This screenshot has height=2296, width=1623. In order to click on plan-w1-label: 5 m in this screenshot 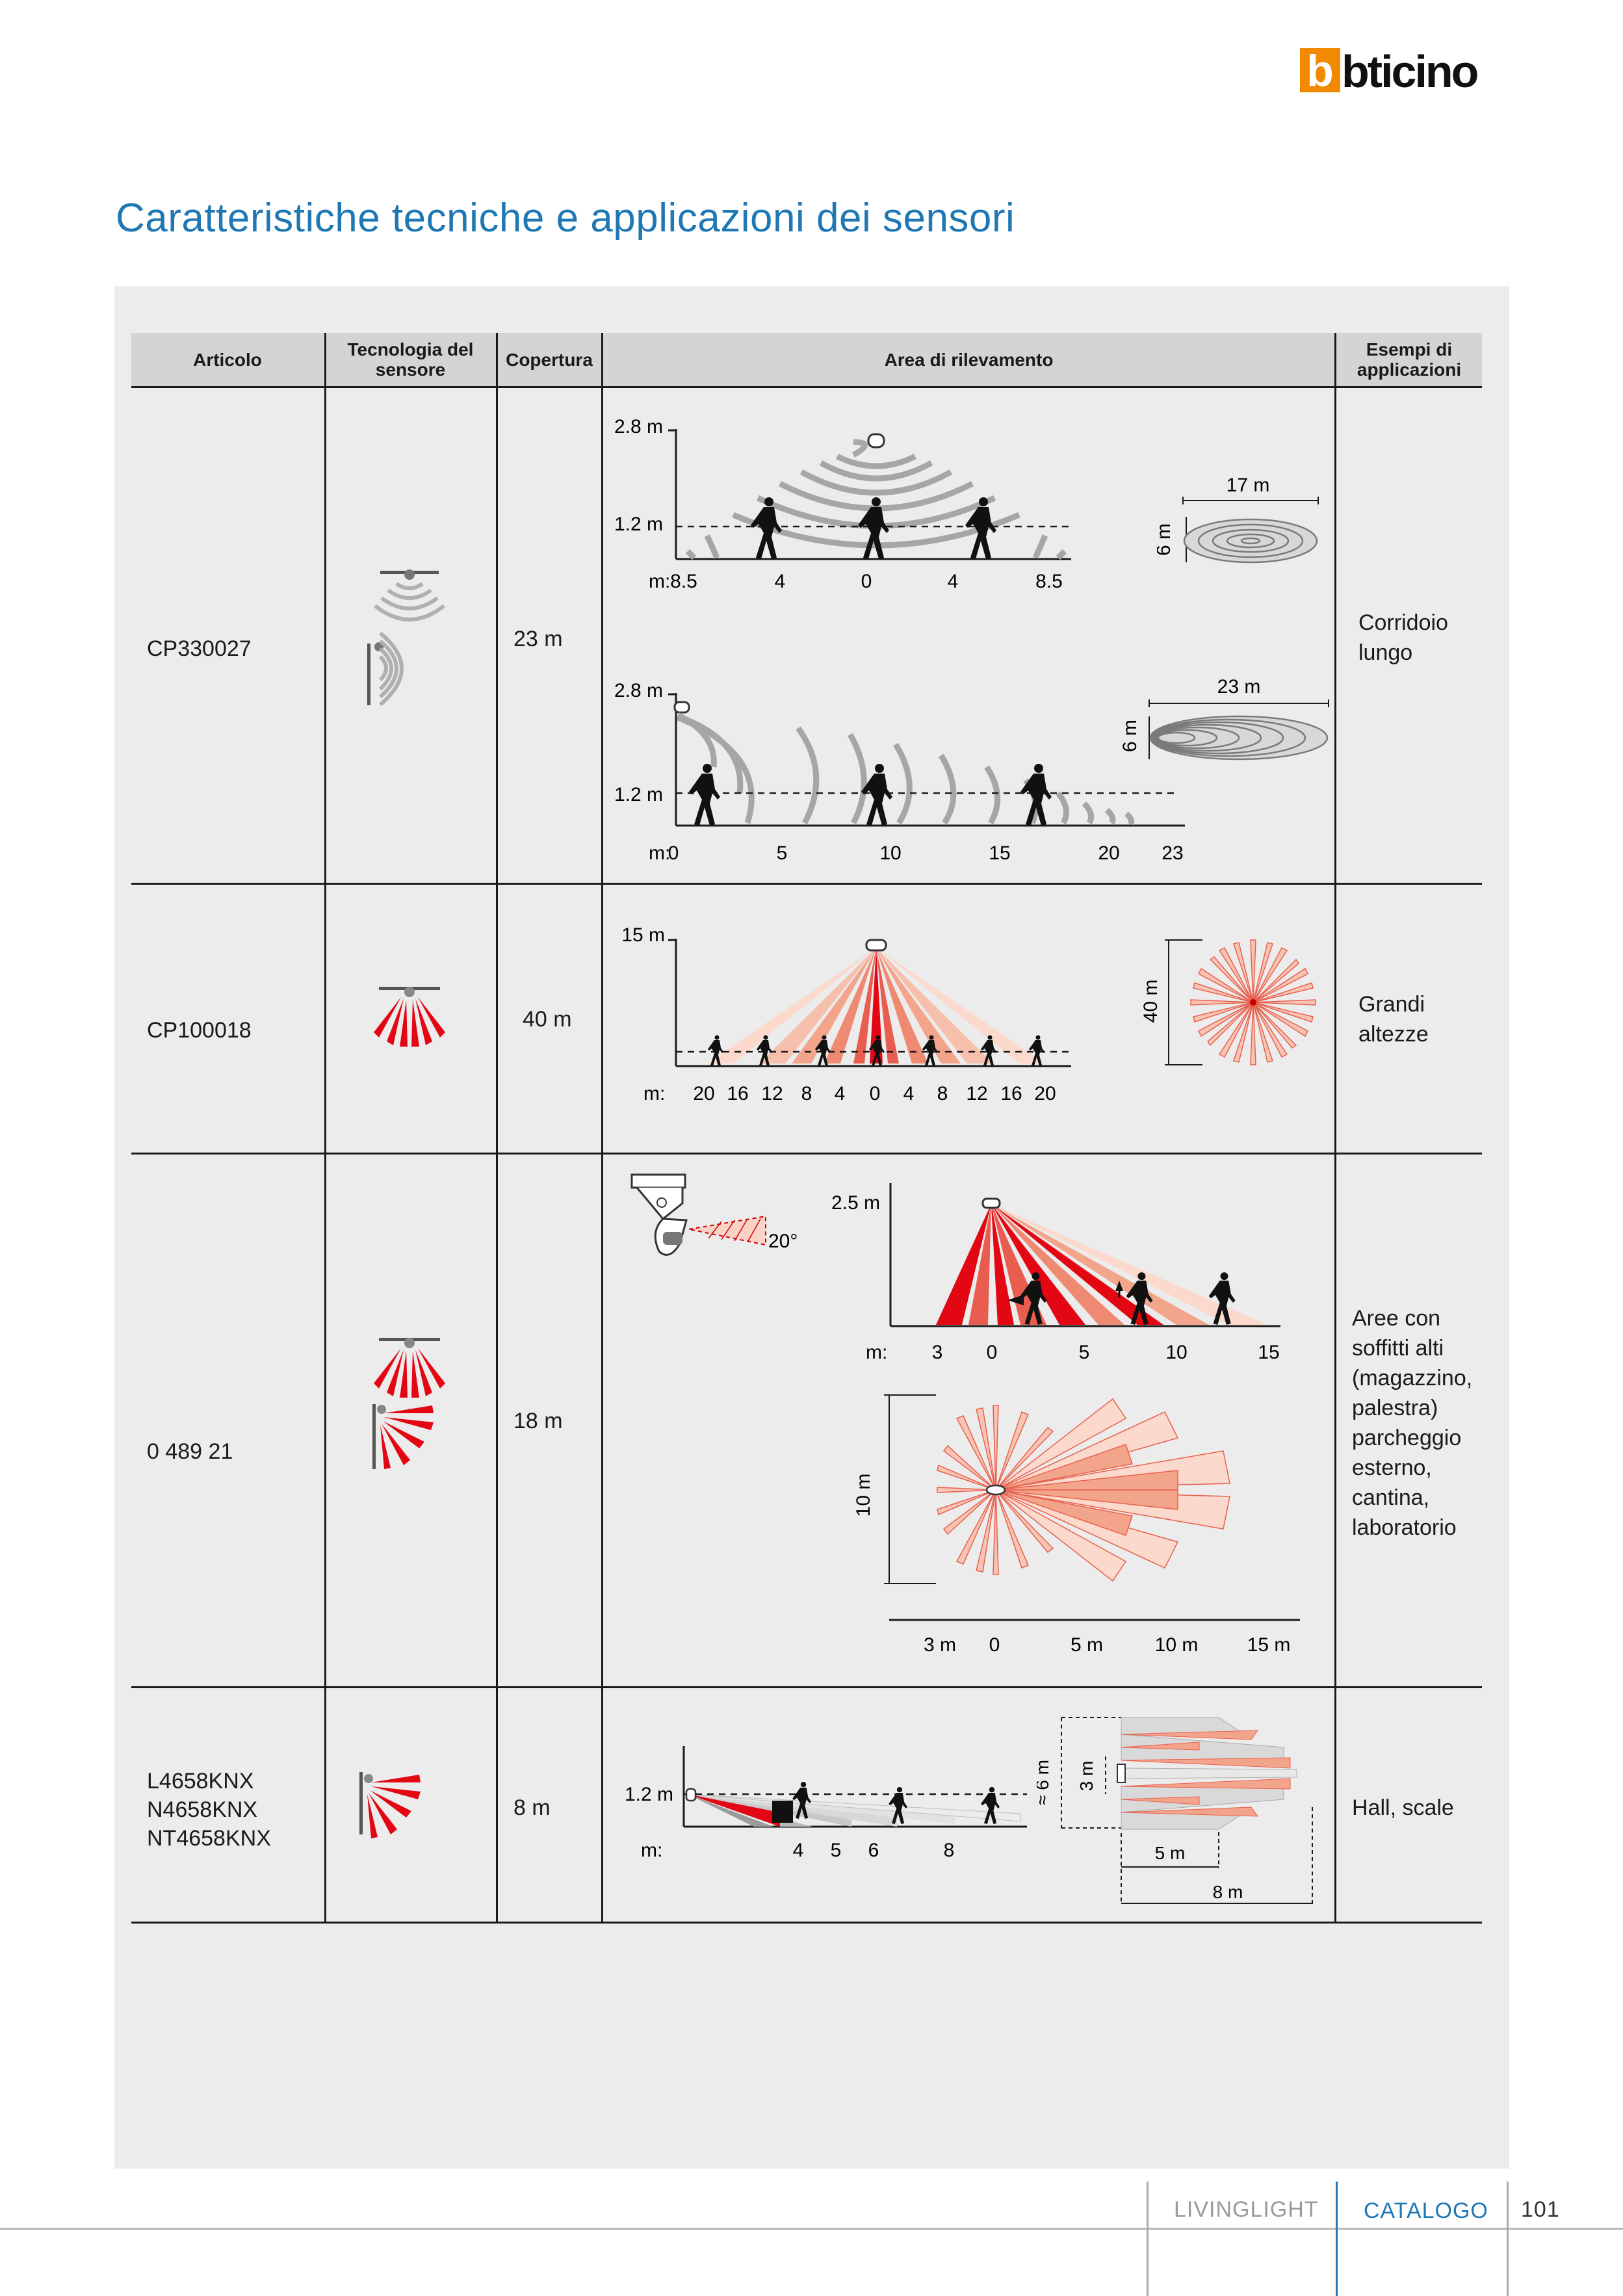, I will do `click(1170, 1853)`.